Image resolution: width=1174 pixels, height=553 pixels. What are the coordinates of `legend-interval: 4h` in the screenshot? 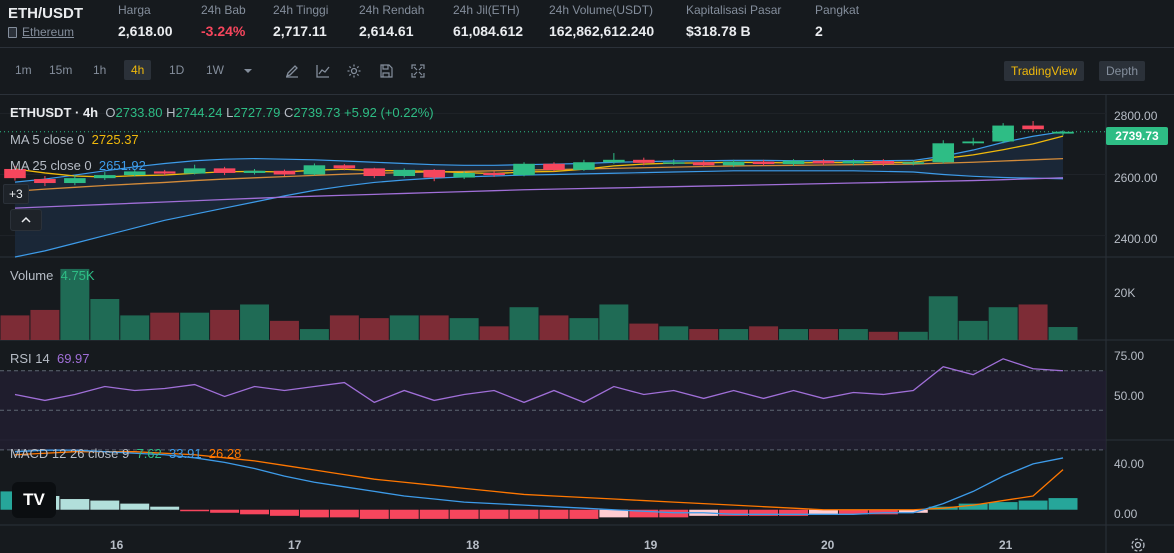 It's located at (90, 112).